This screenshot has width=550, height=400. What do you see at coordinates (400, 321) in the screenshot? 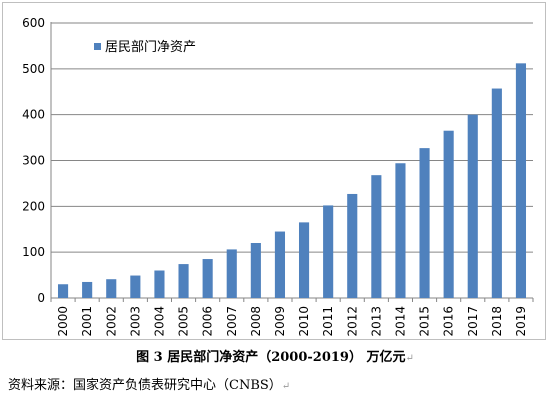
I see `x-tick-label: 2014` at bounding box center [400, 321].